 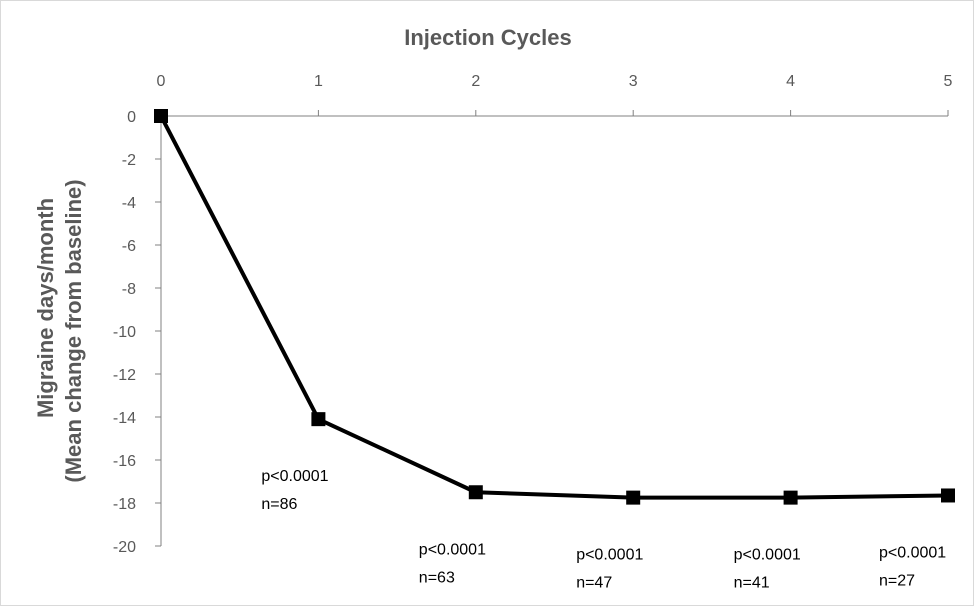 What do you see at coordinates (594, 583) in the screenshot?
I see `n-count-label: n=47` at bounding box center [594, 583].